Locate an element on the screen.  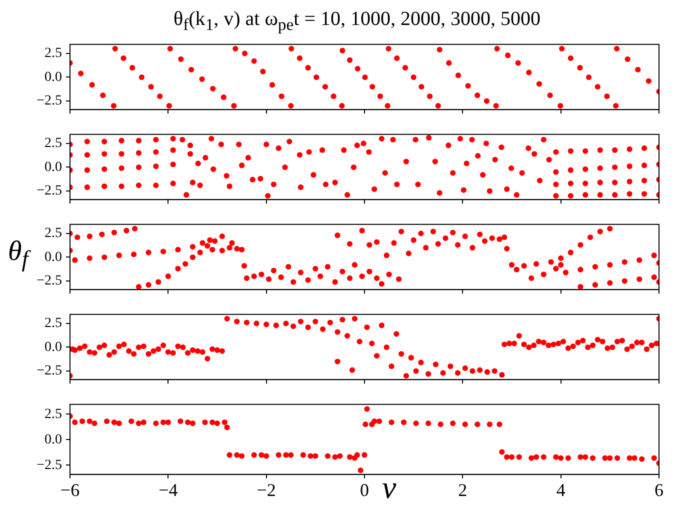
x-tick-label: −2 is located at coordinates (266, 490).